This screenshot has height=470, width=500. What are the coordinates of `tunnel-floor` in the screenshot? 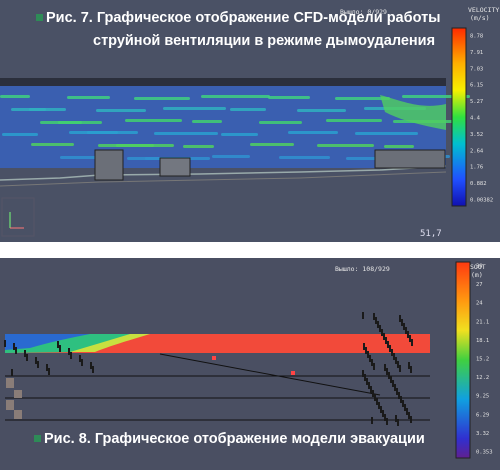 It's located at (223, 173).